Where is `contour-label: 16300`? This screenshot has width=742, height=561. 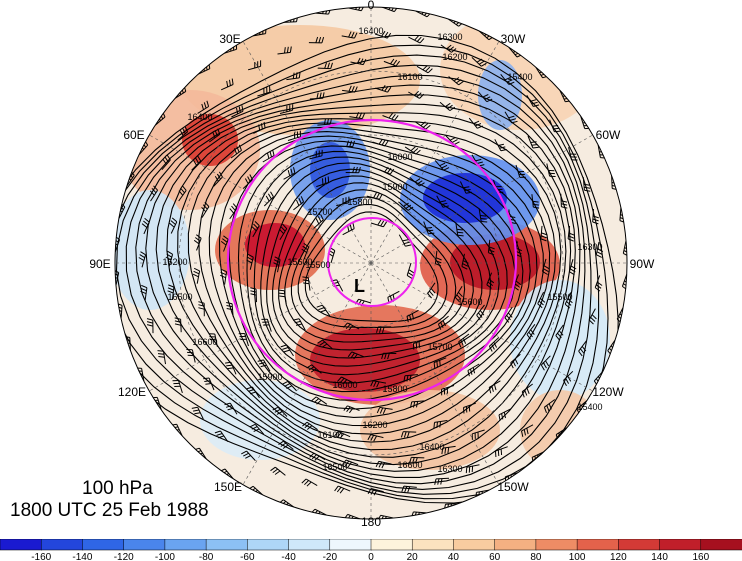
contour-label: 16300 is located at coordinates (589, 247).